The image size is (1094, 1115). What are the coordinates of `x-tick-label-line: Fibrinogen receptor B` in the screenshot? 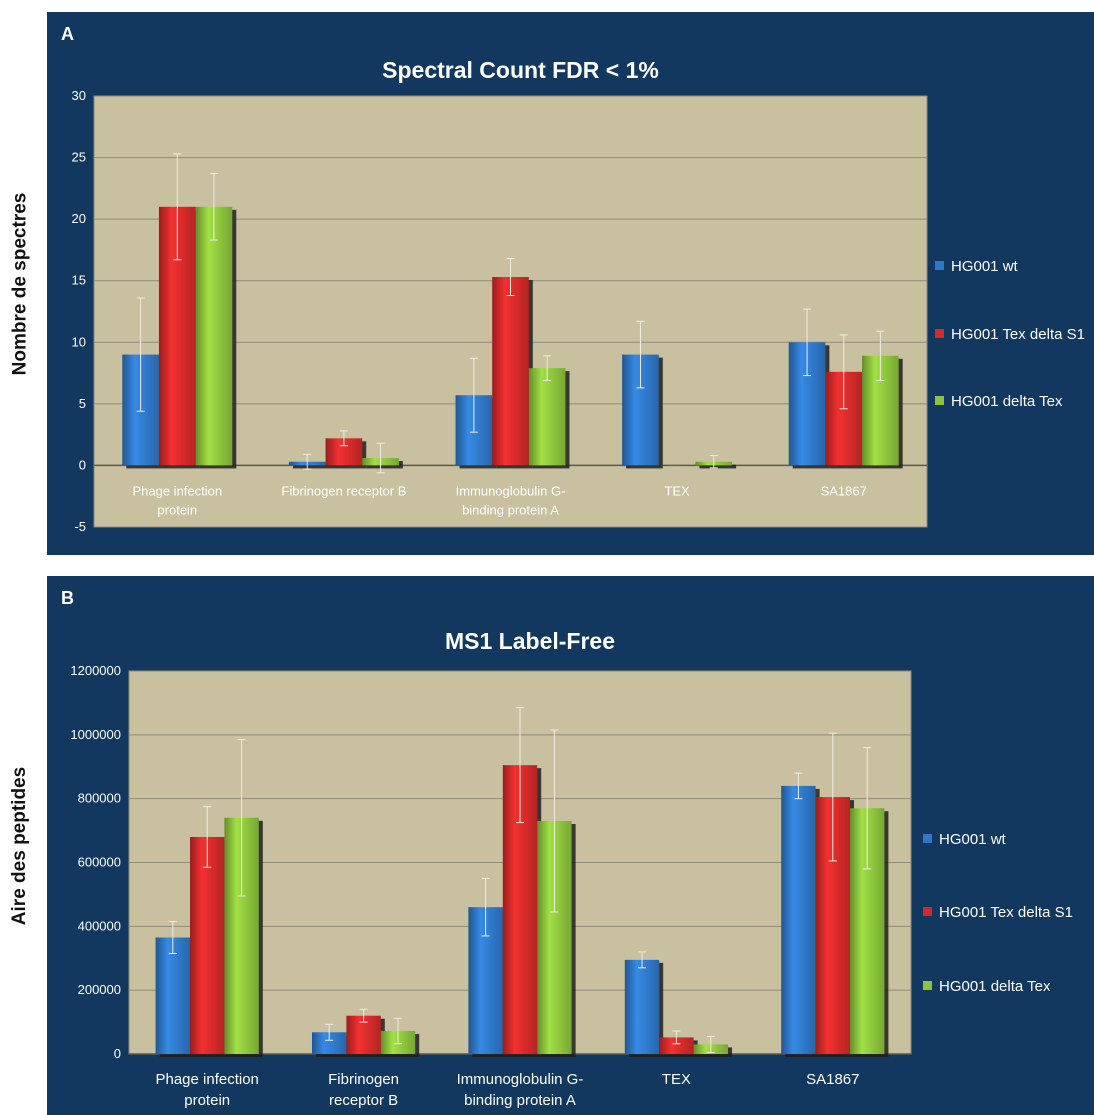 It's located at (343, 490).